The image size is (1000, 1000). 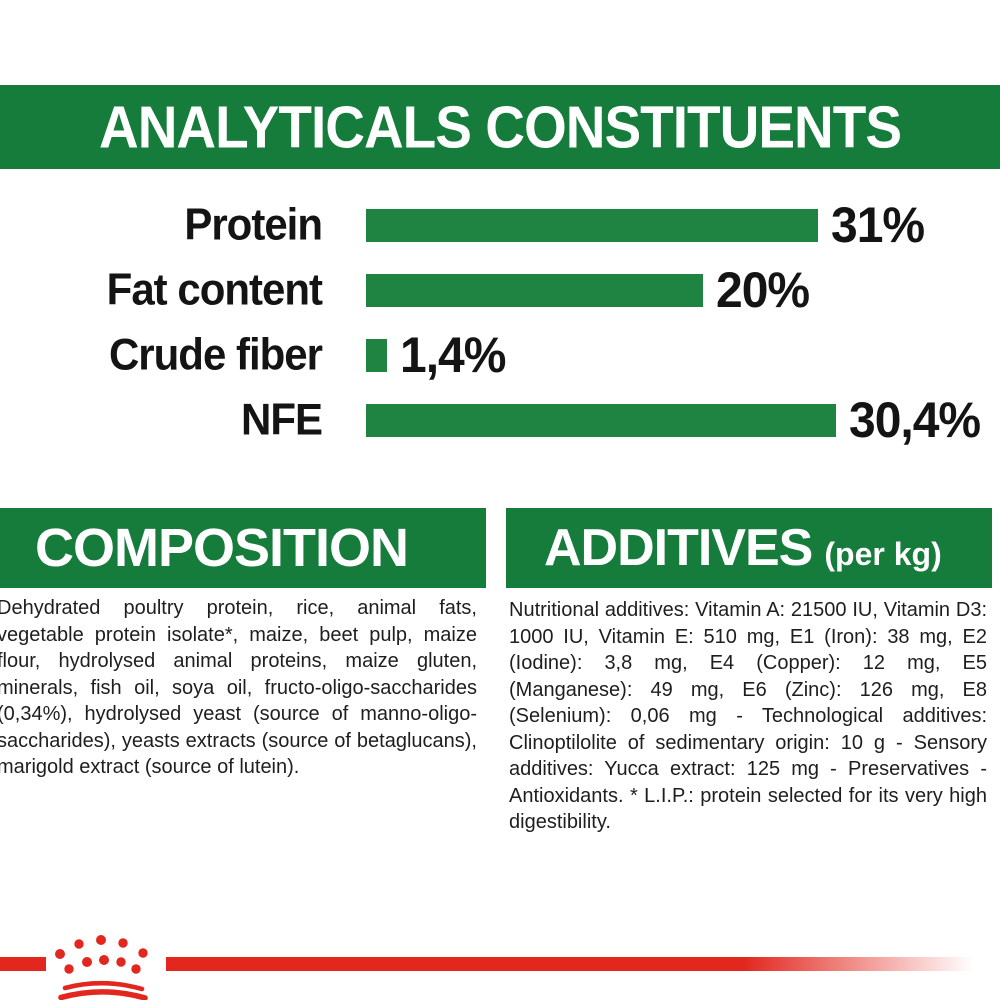 I want to click on analyticals-title: ANALYTICALS CONSTITUENTS, so click(x=500, y=127).